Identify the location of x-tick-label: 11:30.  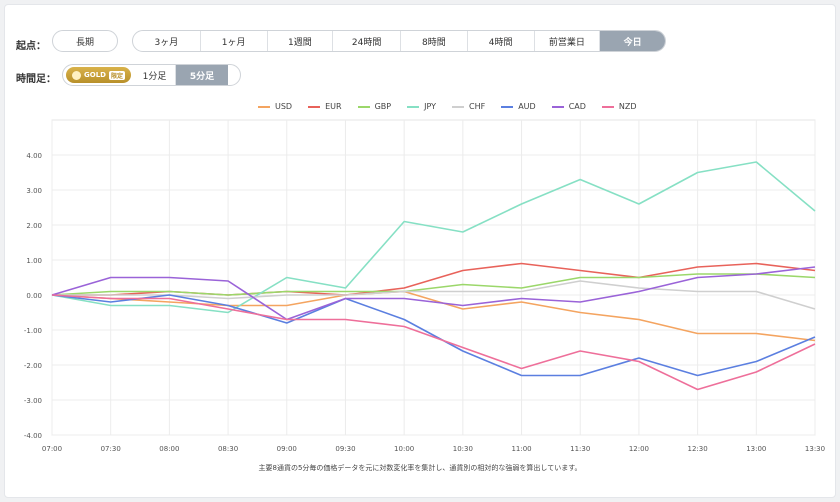
(580, 449).